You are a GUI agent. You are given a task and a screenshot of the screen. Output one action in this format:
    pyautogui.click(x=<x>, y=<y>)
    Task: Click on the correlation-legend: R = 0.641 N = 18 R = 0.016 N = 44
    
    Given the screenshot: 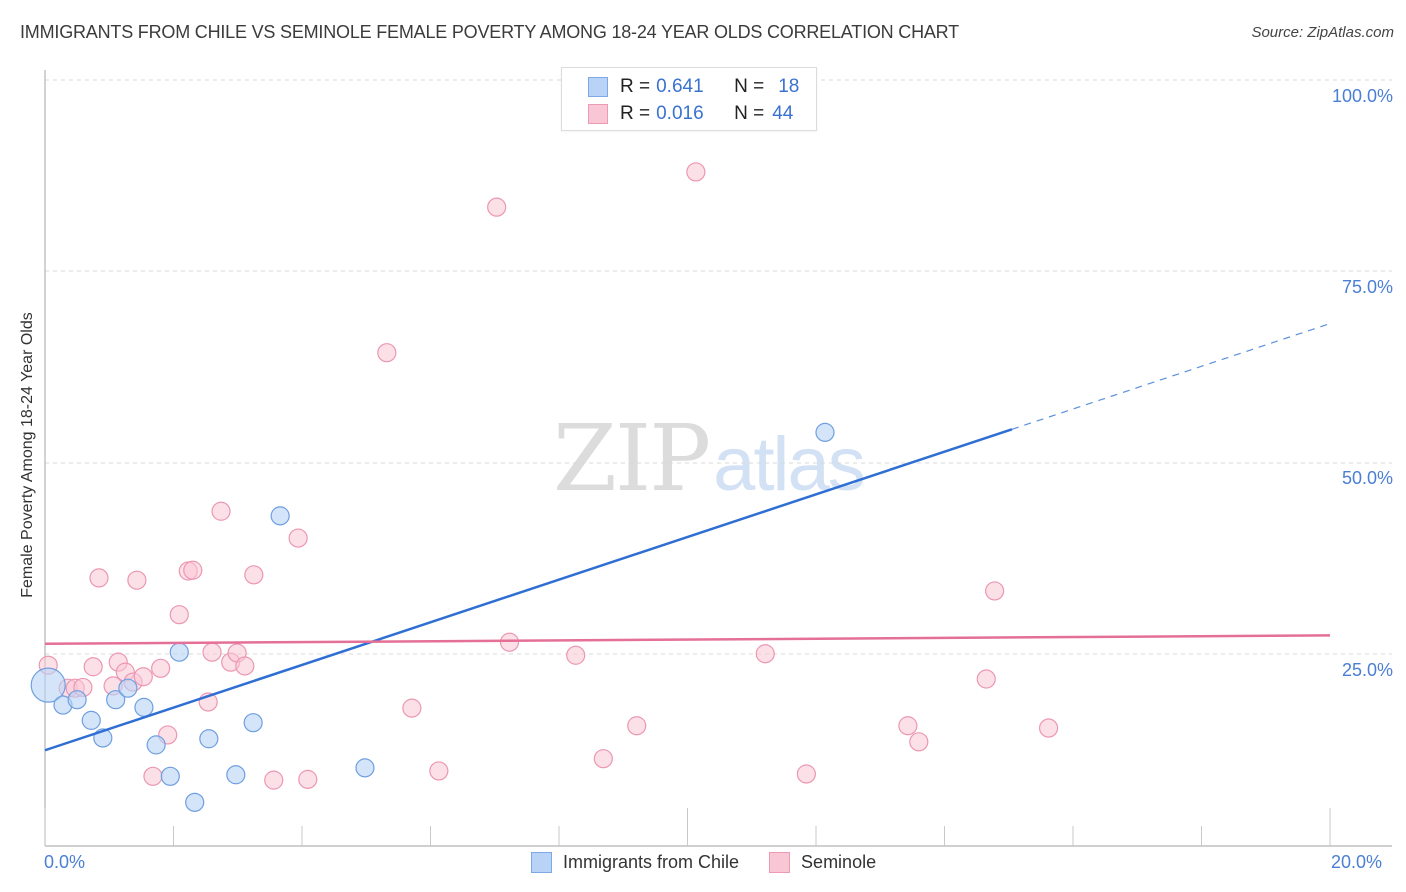 What is the action you would take?
    pyautogui.click(x=689, y=99)
    